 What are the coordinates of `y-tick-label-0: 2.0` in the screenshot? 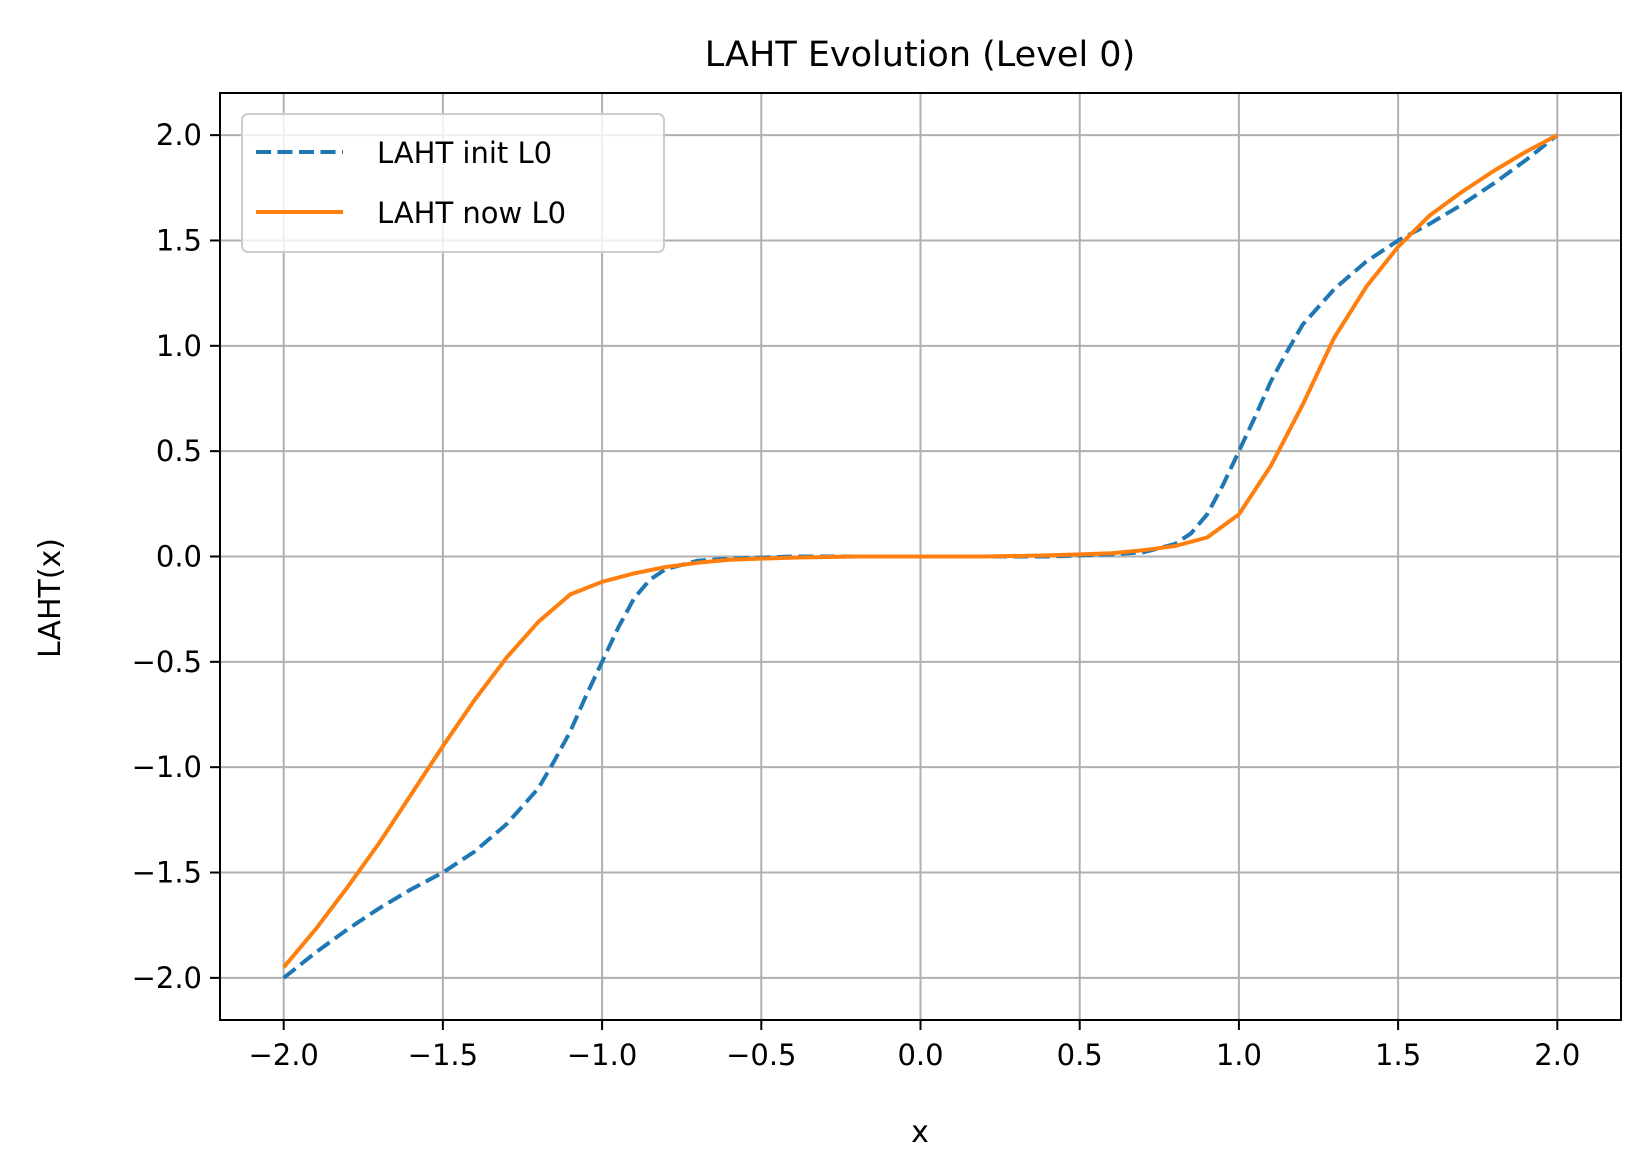 It's located at (179, 135).